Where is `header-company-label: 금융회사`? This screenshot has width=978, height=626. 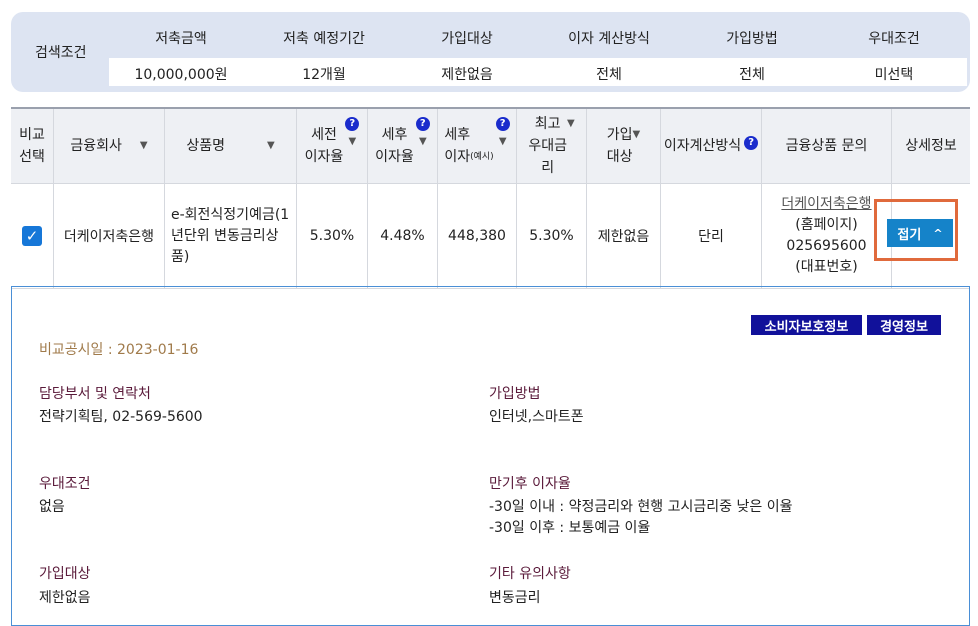 header-company-label: 금융회사 is located at coordinates (96, 146).